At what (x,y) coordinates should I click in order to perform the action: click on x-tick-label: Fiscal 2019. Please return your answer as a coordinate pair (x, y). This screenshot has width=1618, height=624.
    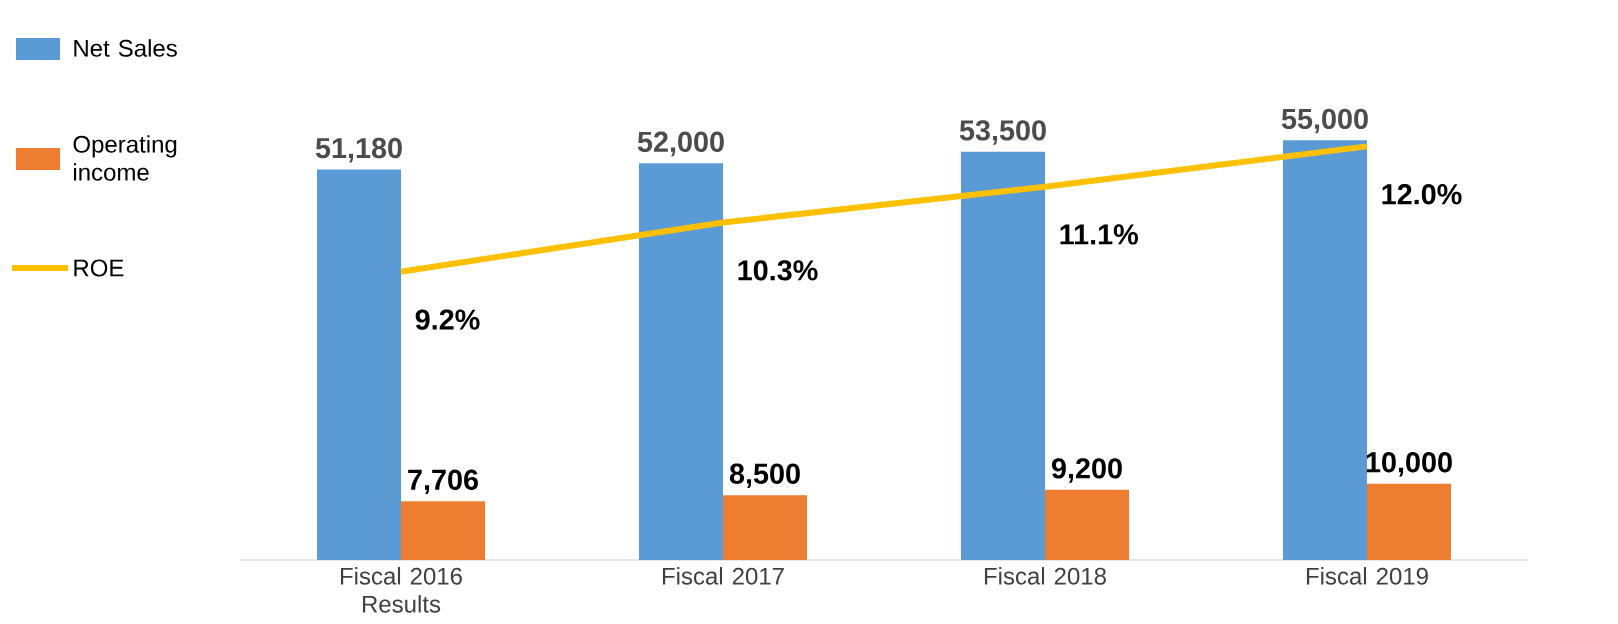
    Looking at the image, I should click on (1367, 576).